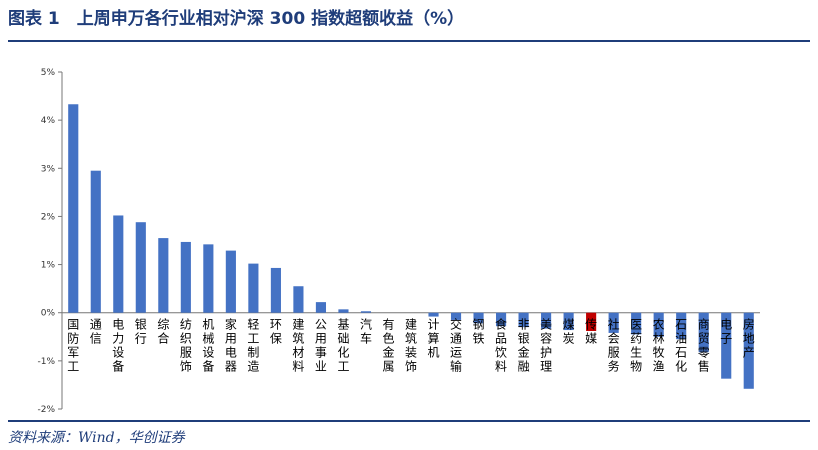  What do you see at coordinates (321, 346) in the screenshot?
I see `category-label: 公用事业` at bounding box center [321, 346].